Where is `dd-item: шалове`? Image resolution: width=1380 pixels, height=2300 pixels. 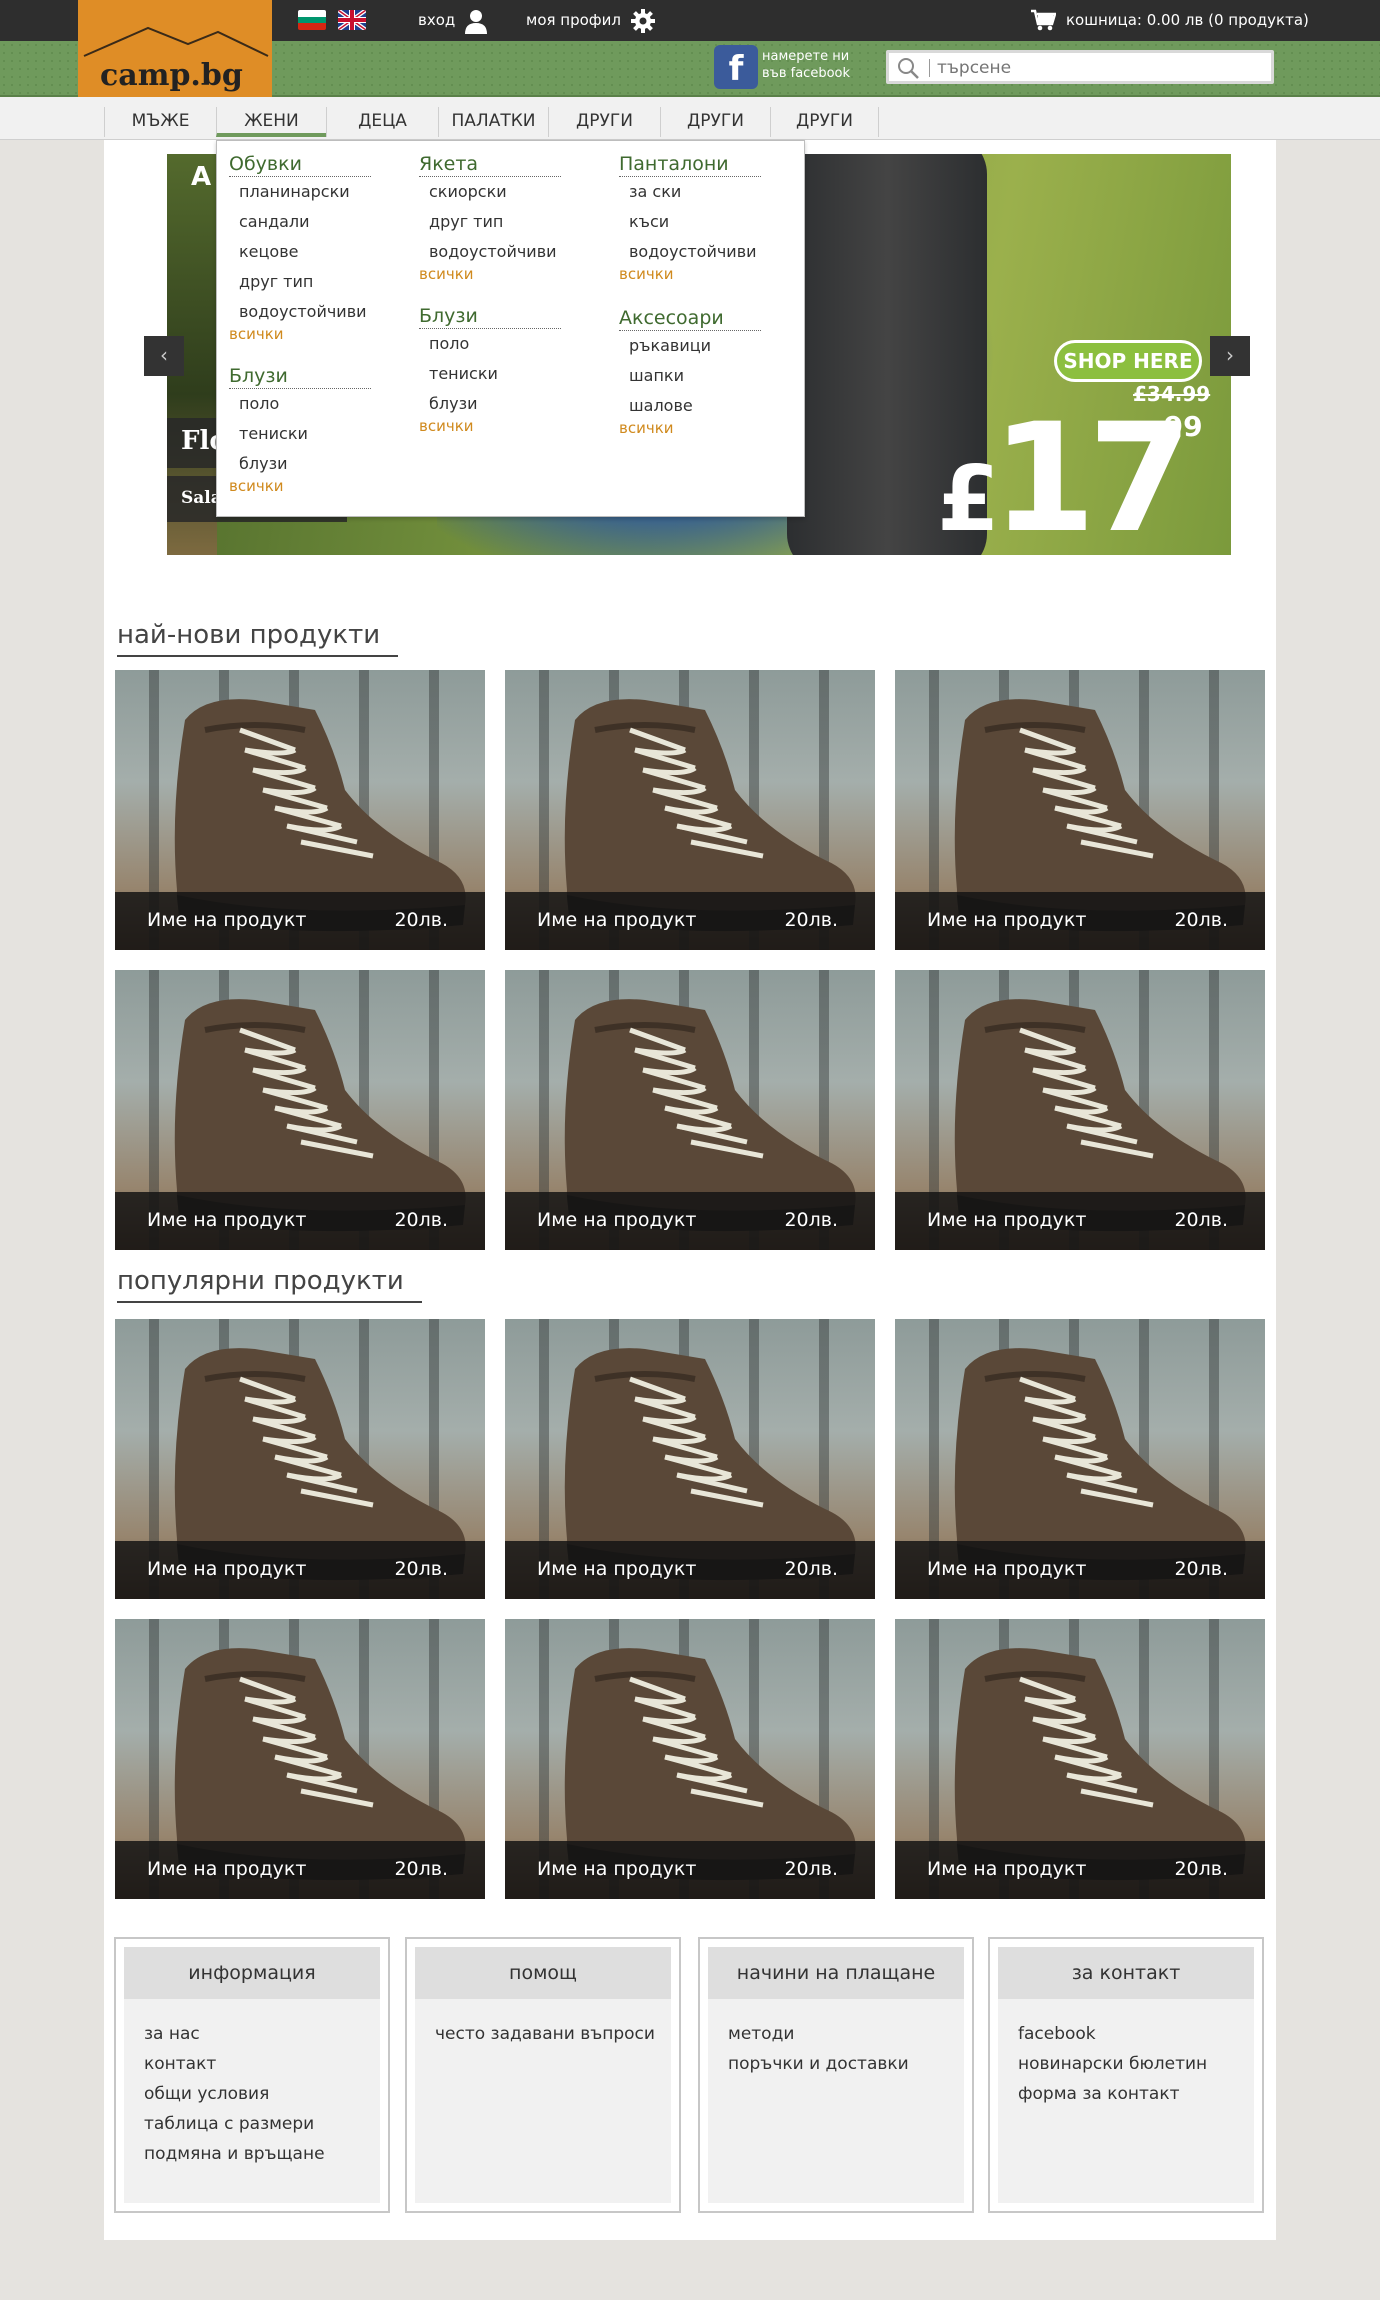 dd-item: шалове is located at coordinates (661, 405).